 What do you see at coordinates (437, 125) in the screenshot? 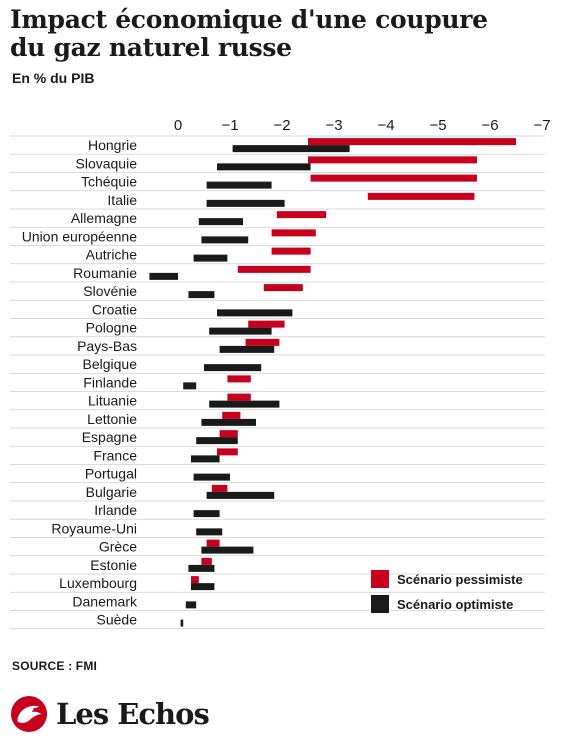
I see `x-tick-label: −5` at bounding box center [437, 125].